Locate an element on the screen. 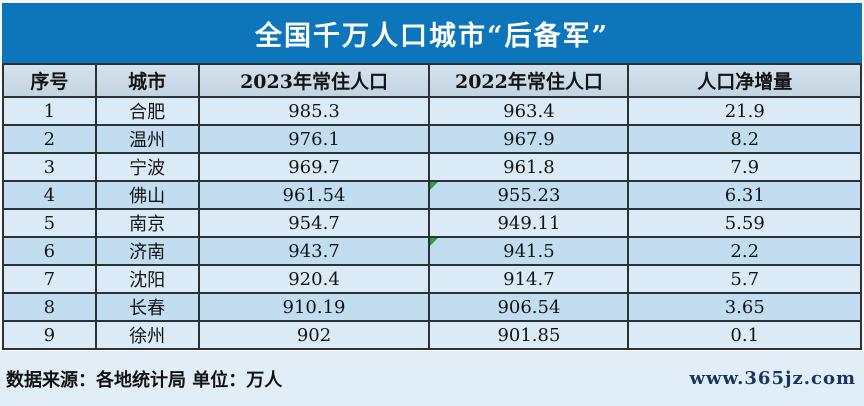 The width and height of the screenshot is (864, 406). cell-index: 2 is located at coordinates (49, 139).